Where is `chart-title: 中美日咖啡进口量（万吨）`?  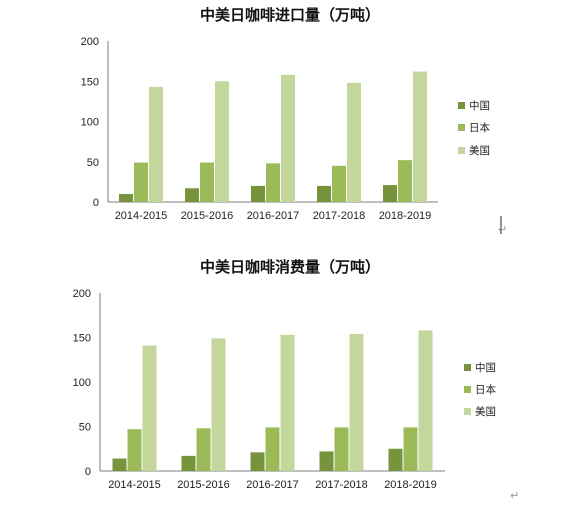 chart-title: 中美日咖啡进口量（万吨） is located at coordinates (290, 15).